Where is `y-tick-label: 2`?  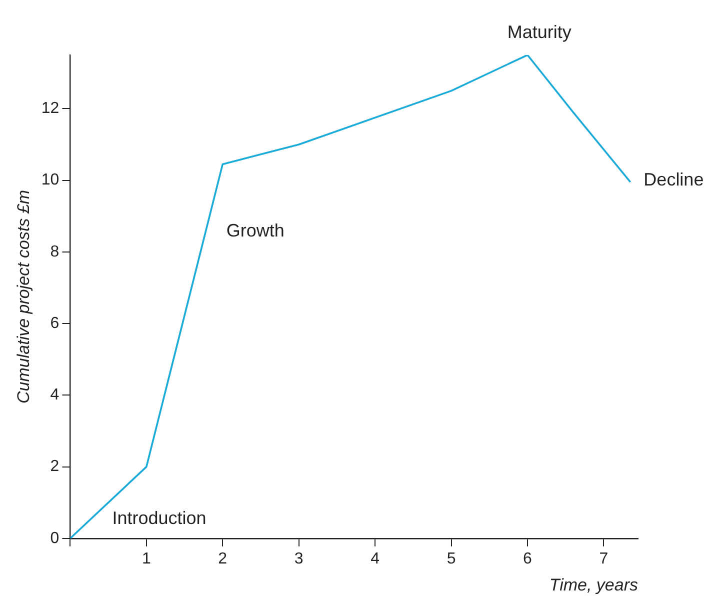
y-tick-label: 2 is located at coordinates (55, 467).